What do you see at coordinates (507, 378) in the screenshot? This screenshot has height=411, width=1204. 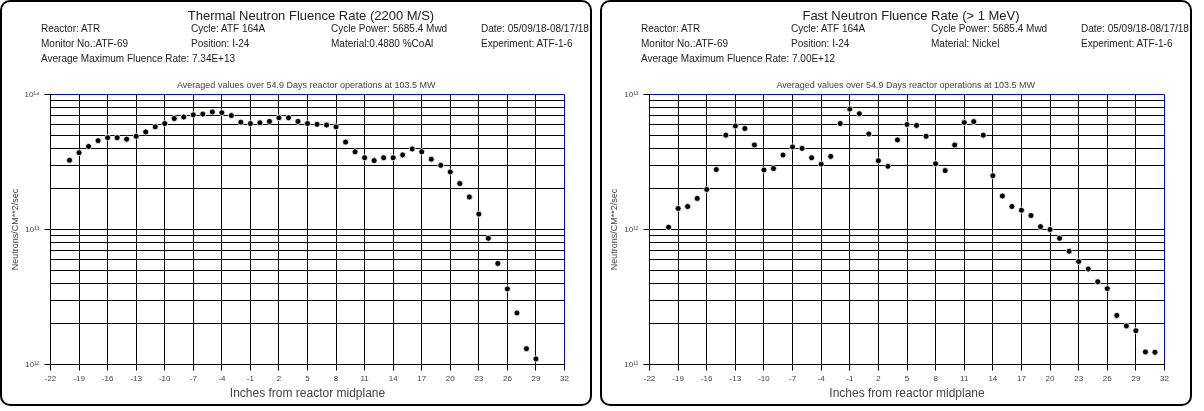 I see `x-tick-label: 26` at bounding box center [507, 378].